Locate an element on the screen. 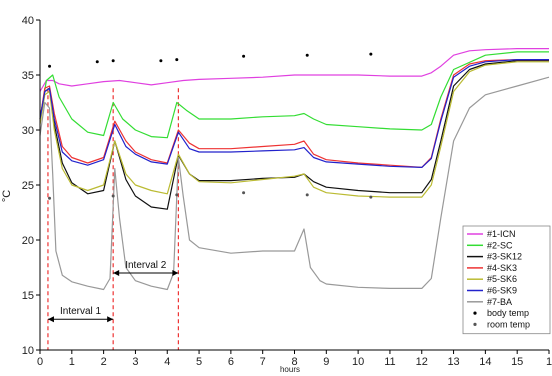 The image size is (552, 376). x-tick-label: 14 is located at coordinates (485, 362).